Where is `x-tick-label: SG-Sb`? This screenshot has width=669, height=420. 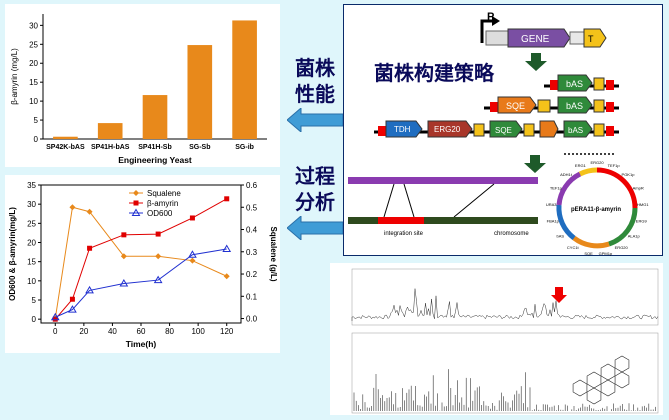
x-tick-label: SG-Sb is located at coordinates (199, 147).